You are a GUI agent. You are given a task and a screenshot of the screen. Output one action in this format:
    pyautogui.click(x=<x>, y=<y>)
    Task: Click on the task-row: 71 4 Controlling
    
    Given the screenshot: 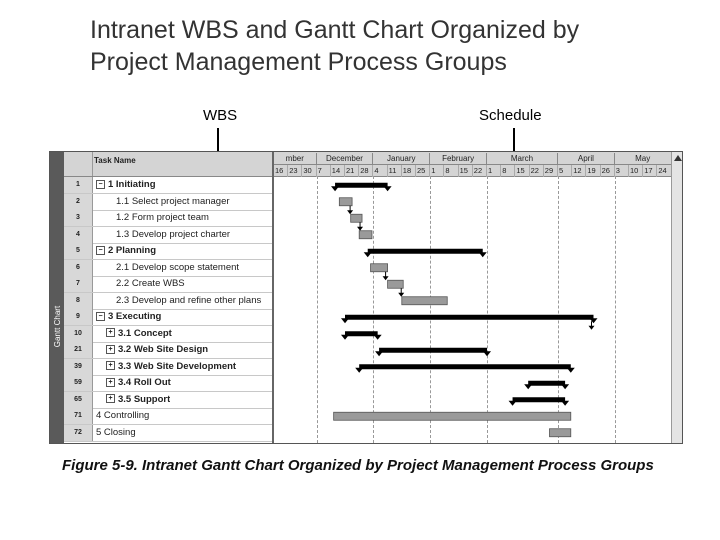 What is the action you would take?
    pyautogui.click(x=168, y=416)
    